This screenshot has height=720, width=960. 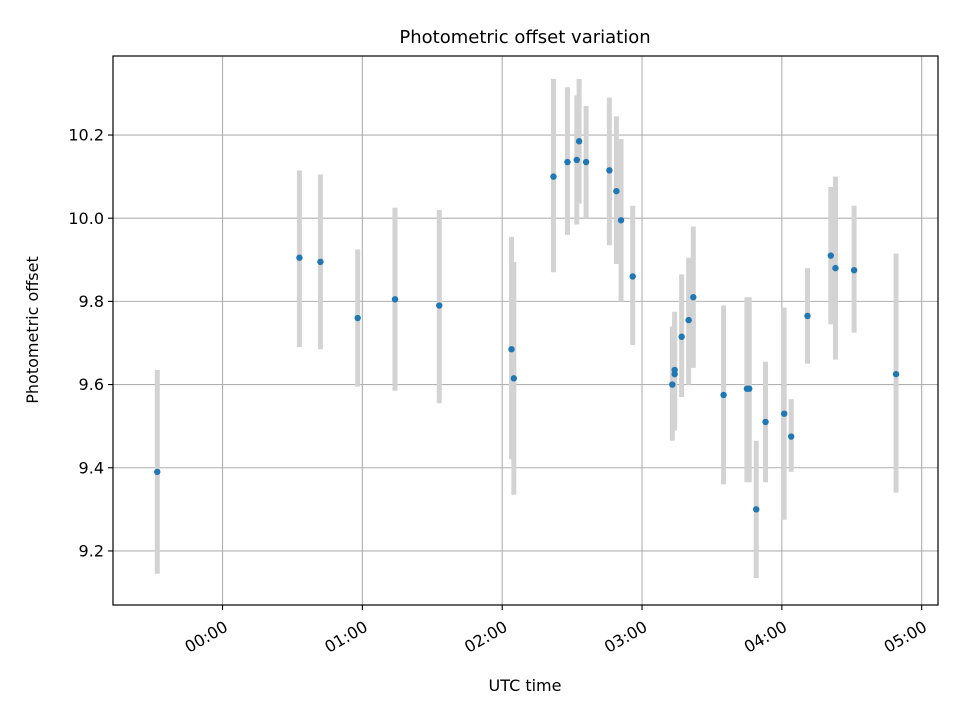 What do you see at coordinates (90, 343) in the screenshot?
I see `y-axis-ticks: 9.2 9.4 9.6 9.8 10.0 10.2` at bounding box center [90, 343].